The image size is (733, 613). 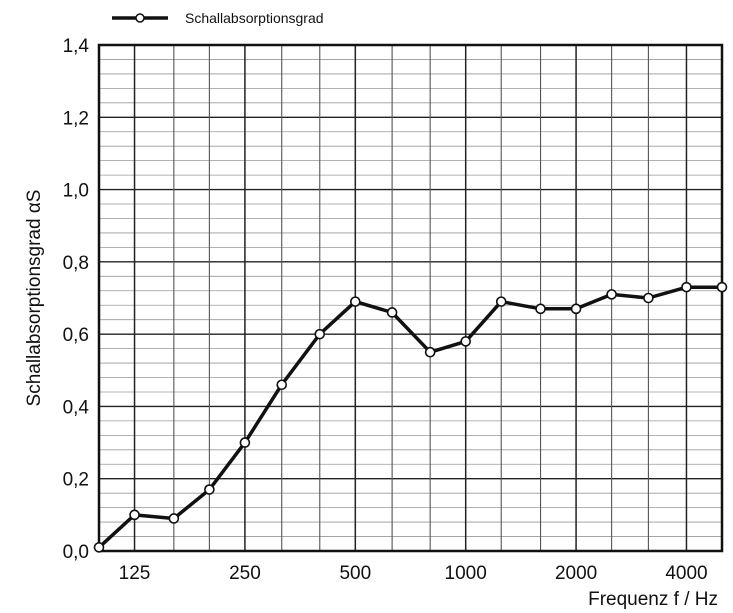 I want to click on y-tick-label: 0,4, so click(x=76, y=407).